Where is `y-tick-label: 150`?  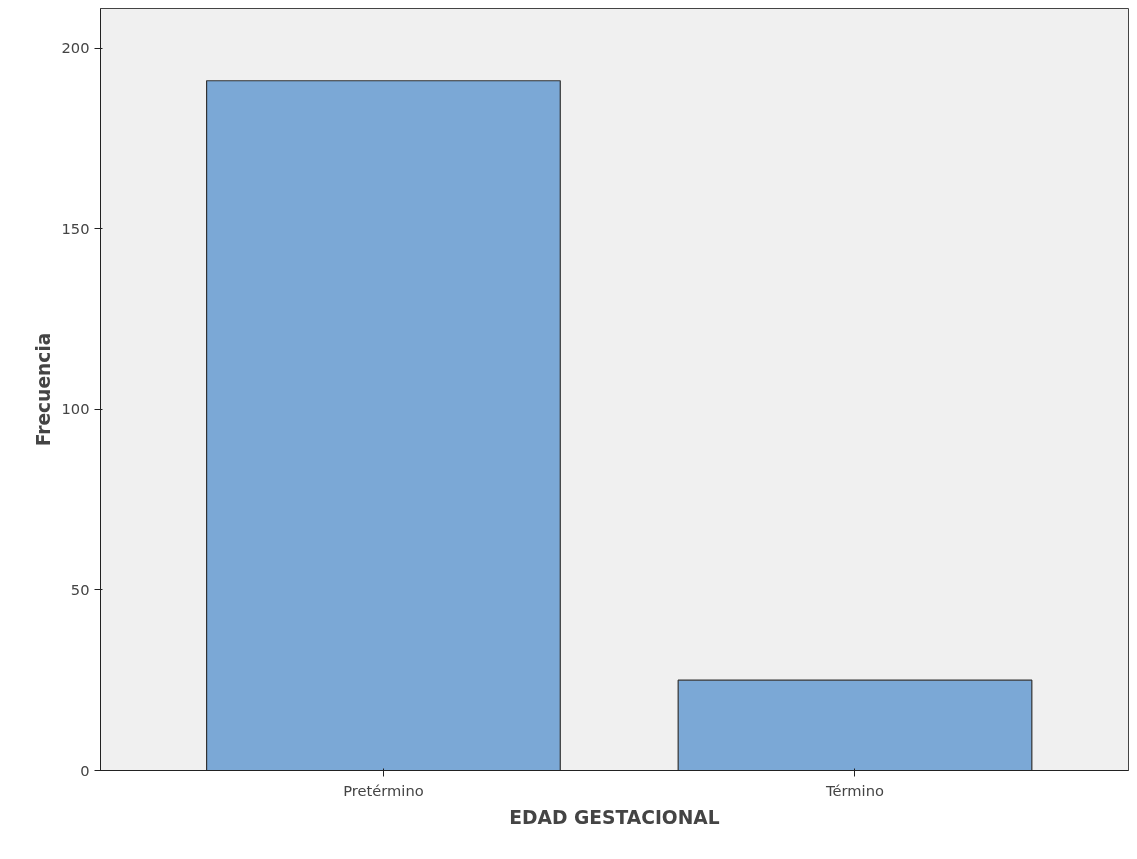 y-tick-label: 150 is located at coordinates (75, 228).